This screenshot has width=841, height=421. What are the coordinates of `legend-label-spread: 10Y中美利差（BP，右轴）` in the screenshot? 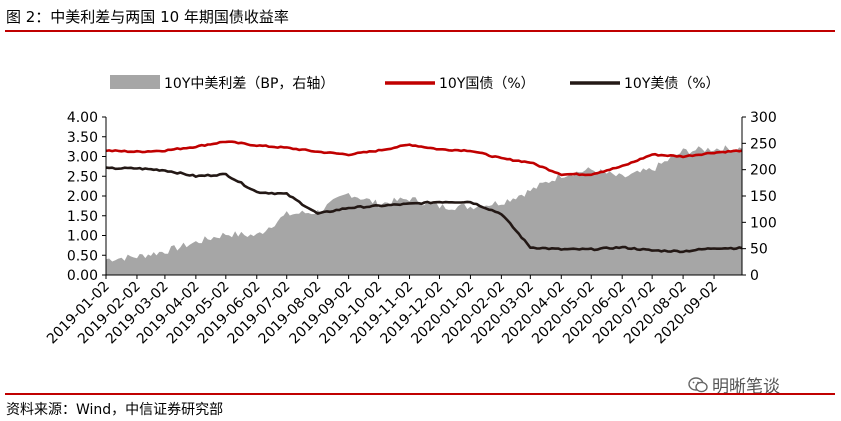 It's located at (249, 84).